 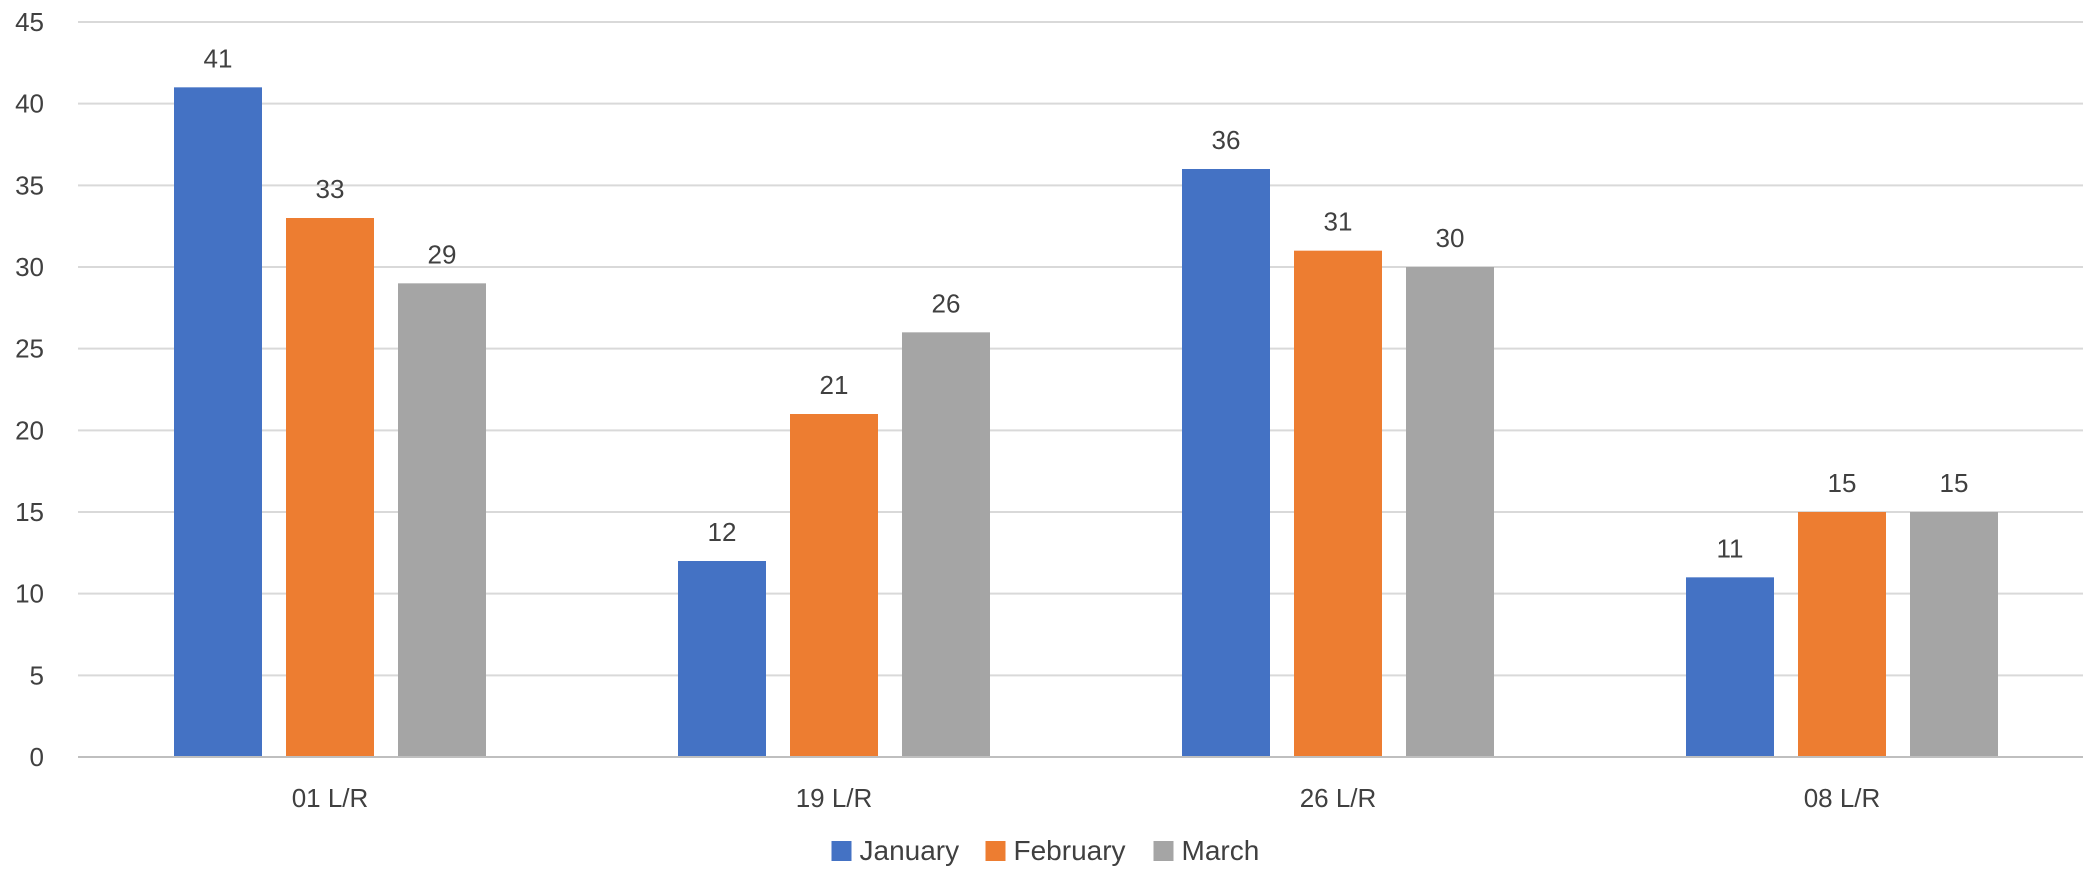 What do you see at coordinates (29, 594) in the screenshot?
I see `y-tick-label: 10` at bounding box center [29, 594].